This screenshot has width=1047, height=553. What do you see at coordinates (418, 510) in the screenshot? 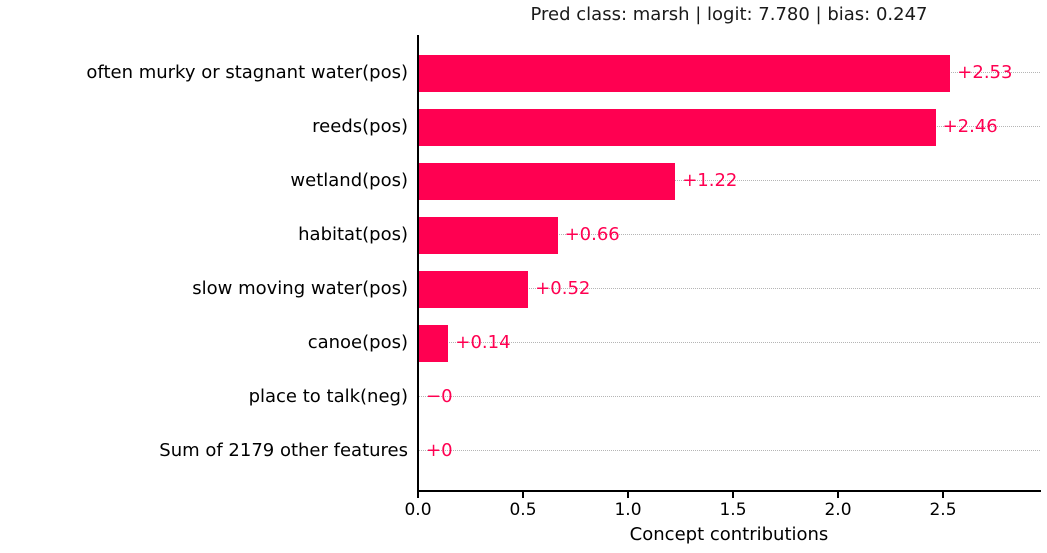
I see `x-tick-label: 0.0` at bounding box center [418, 510].